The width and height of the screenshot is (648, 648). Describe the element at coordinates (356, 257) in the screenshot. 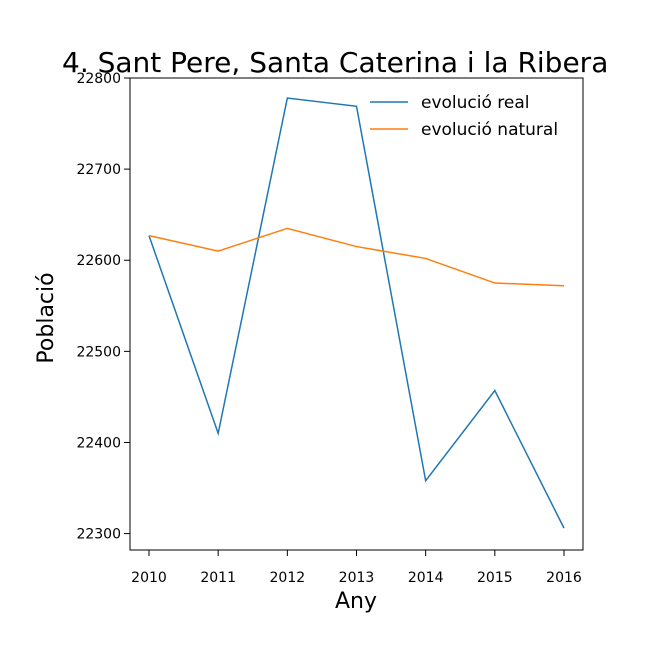

I see `series-line-evolucio-natural` at that location.